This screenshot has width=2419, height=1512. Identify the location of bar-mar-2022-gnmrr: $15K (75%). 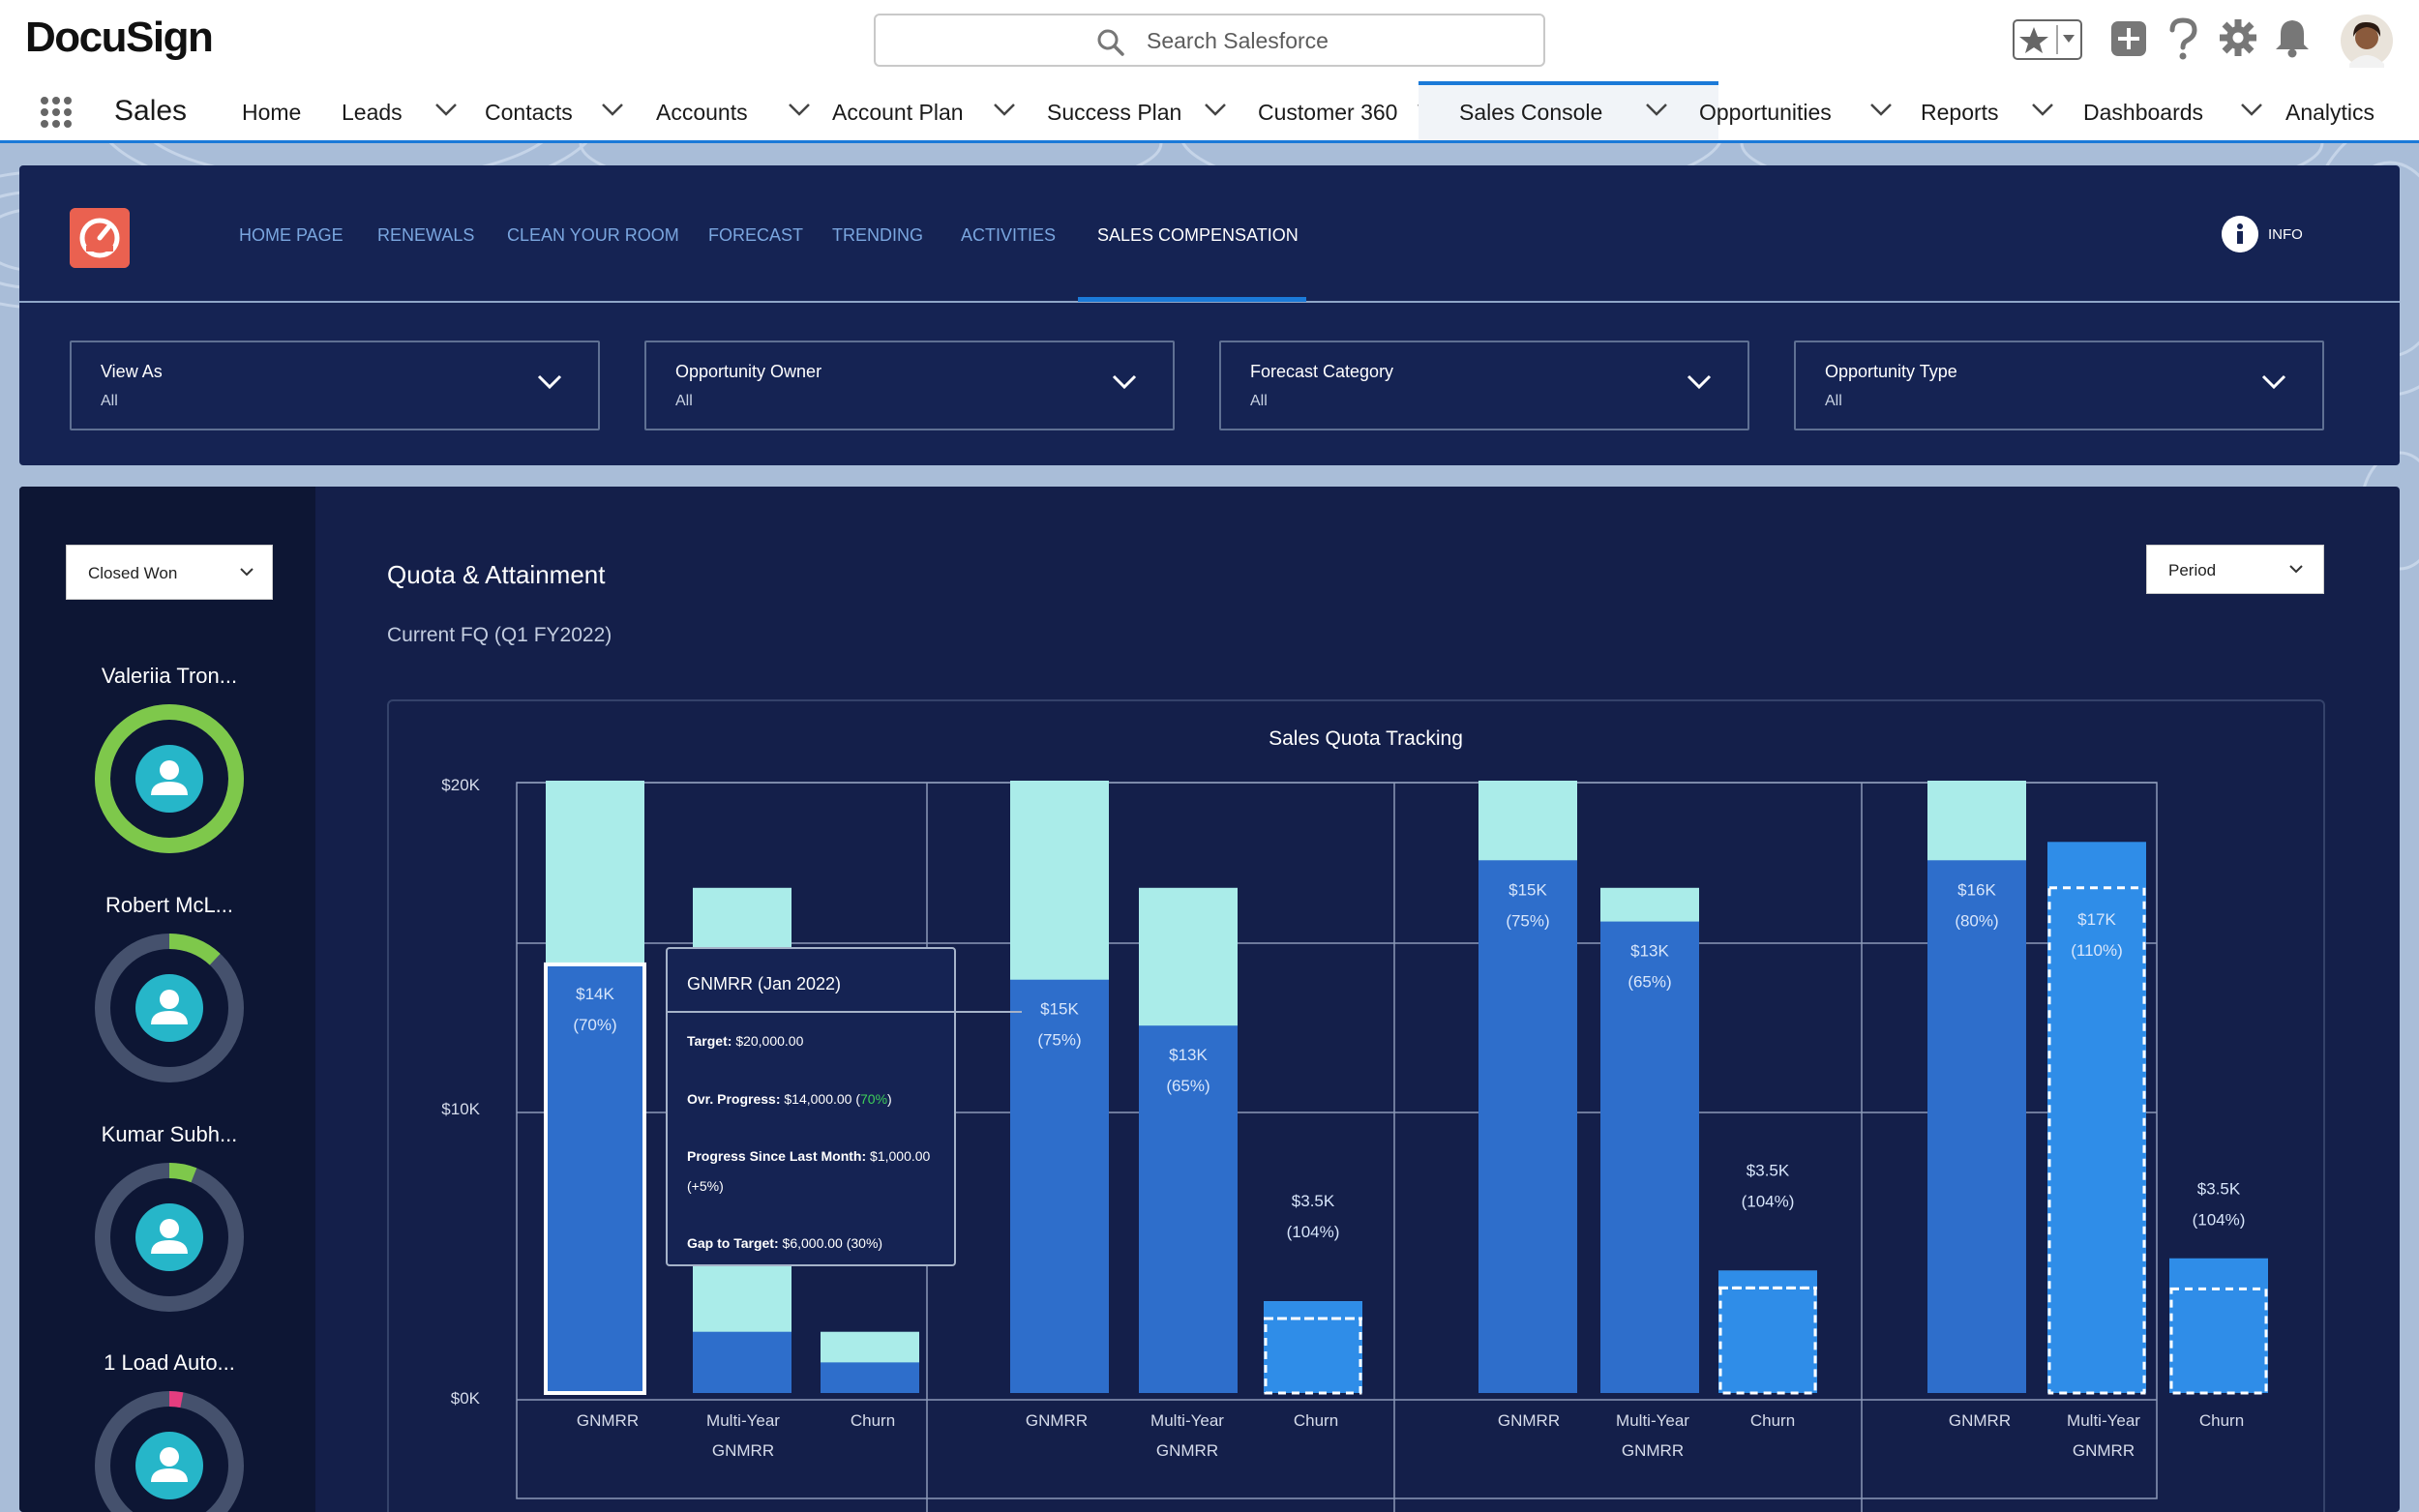
(1528, 1087).